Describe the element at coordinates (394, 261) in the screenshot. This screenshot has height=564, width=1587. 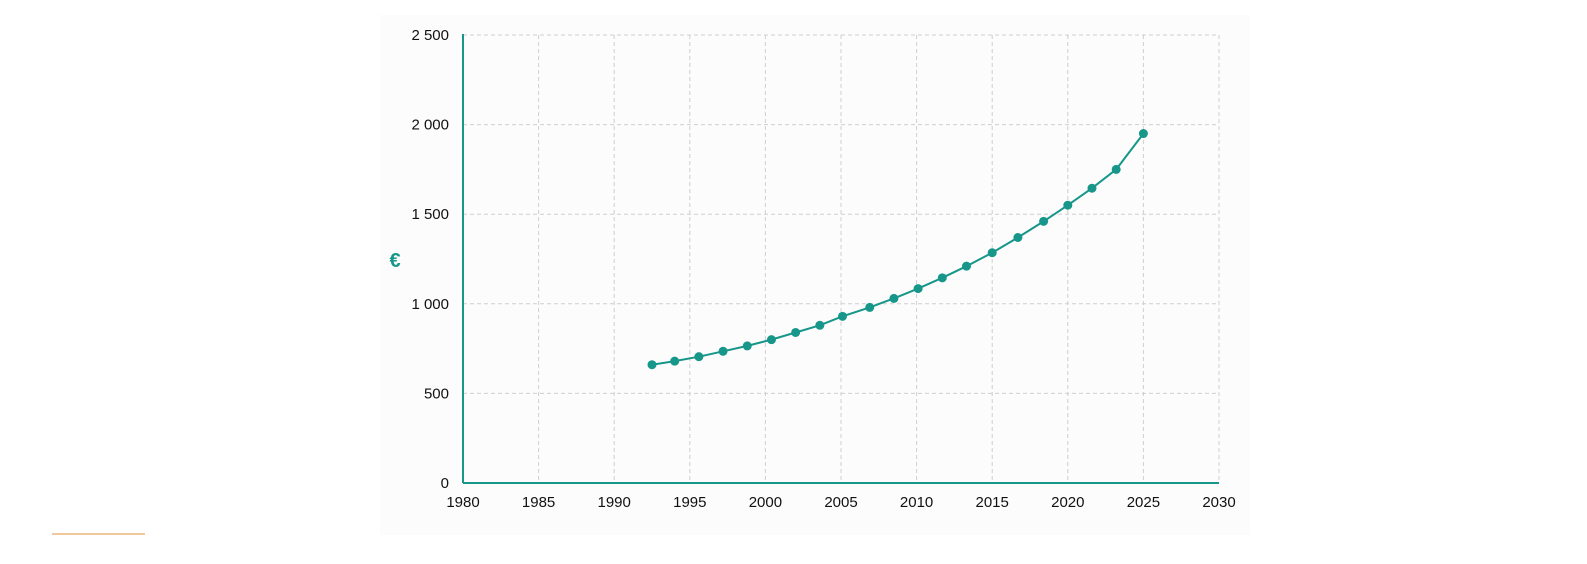
I see `y-axis-label: €` at that location.